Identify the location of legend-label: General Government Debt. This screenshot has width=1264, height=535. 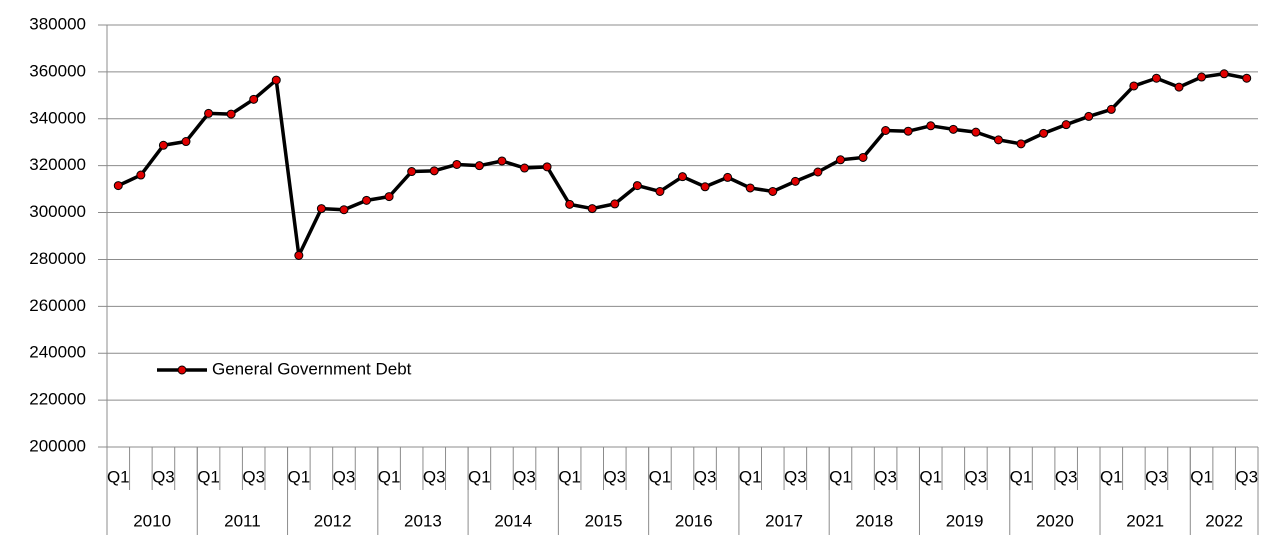
(312, 368).